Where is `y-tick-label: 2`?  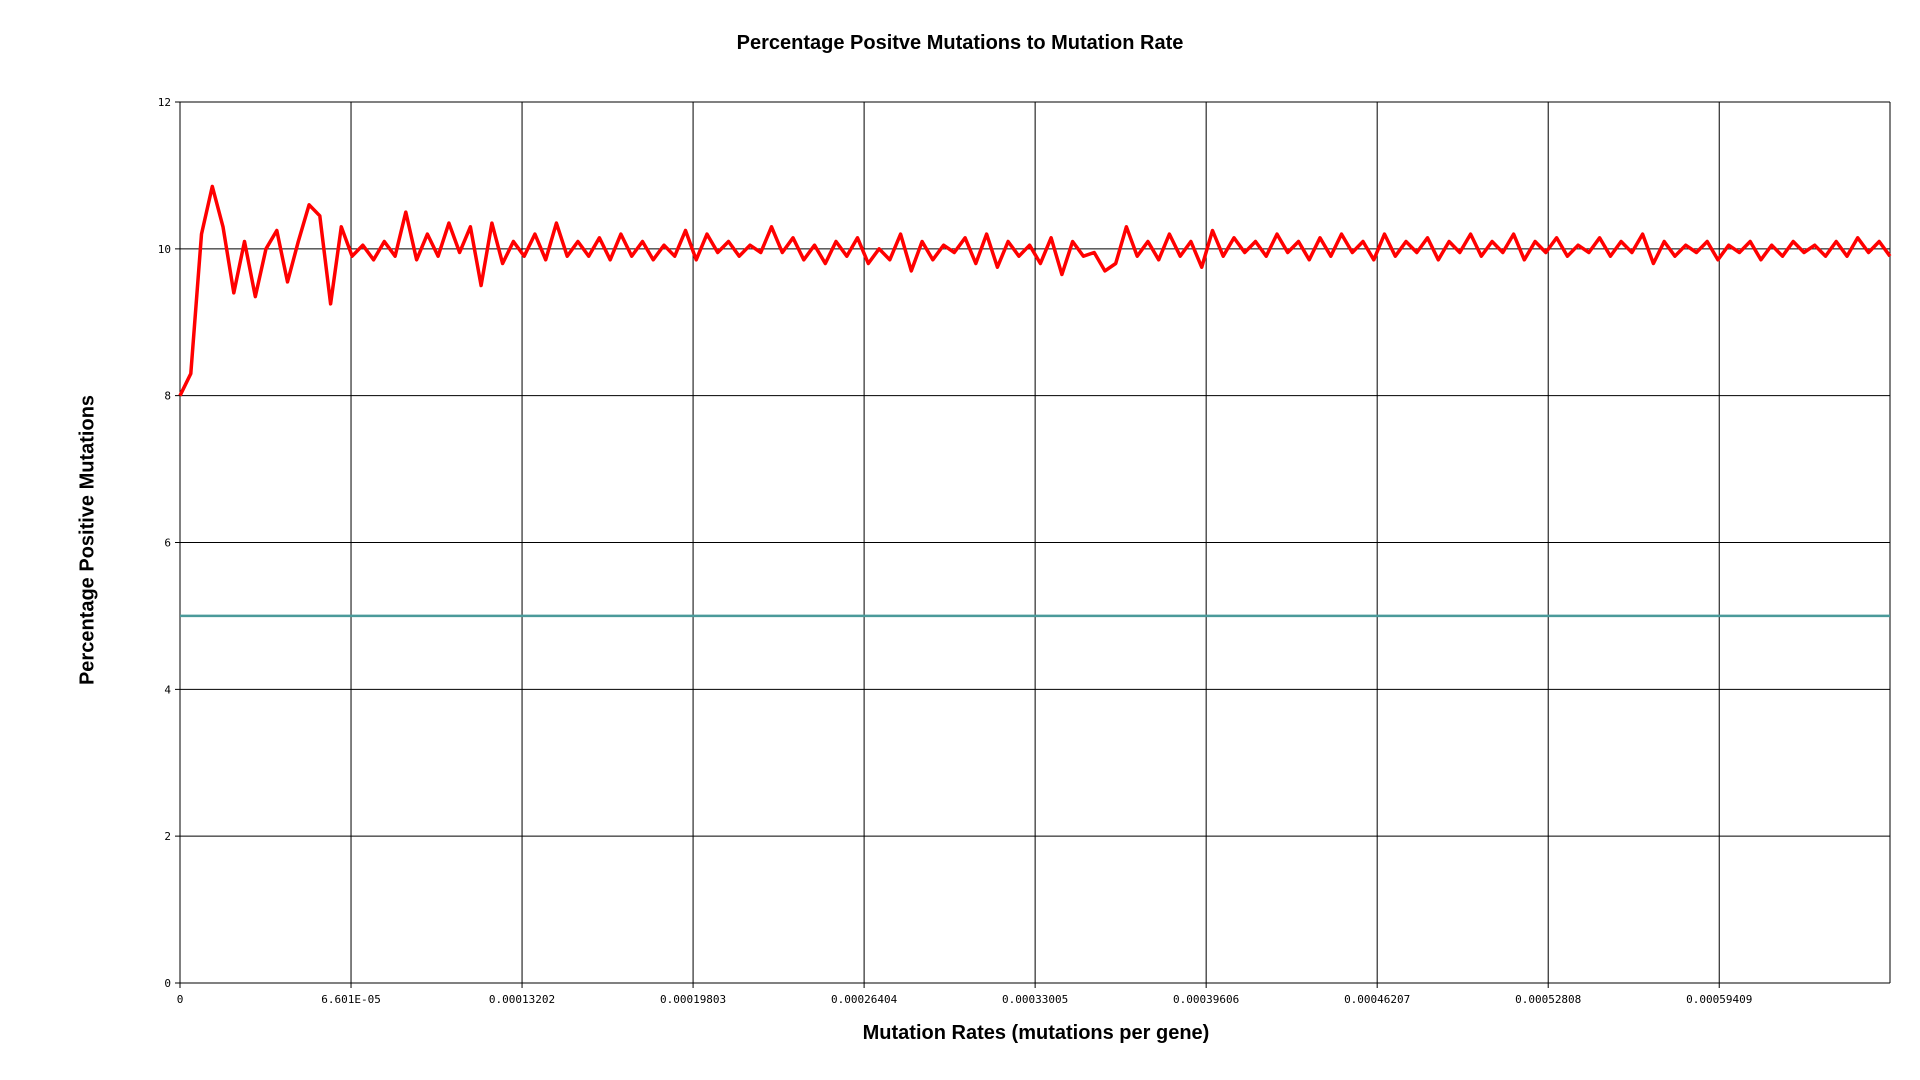 y-tick-label: 2 is located at coordinates (167, 836).